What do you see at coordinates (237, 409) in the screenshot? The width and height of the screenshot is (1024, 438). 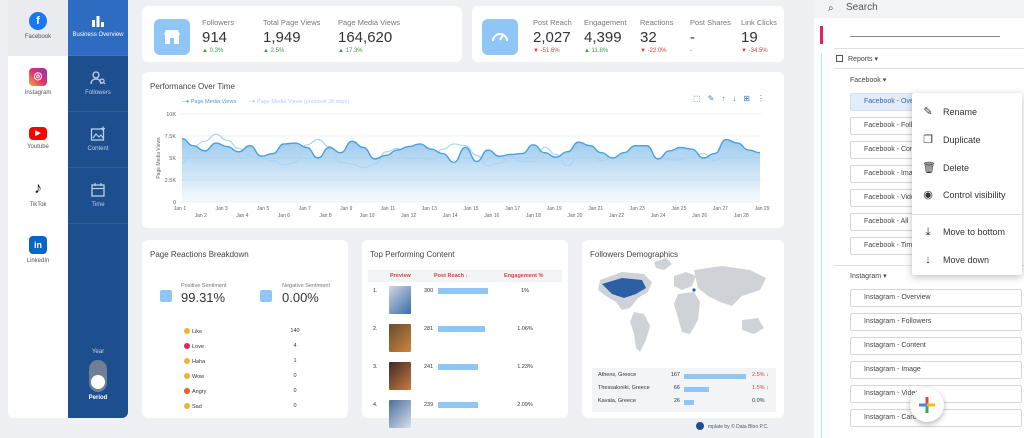 I see `reaction-row: Sad 0` at bounding box center [237, 409].